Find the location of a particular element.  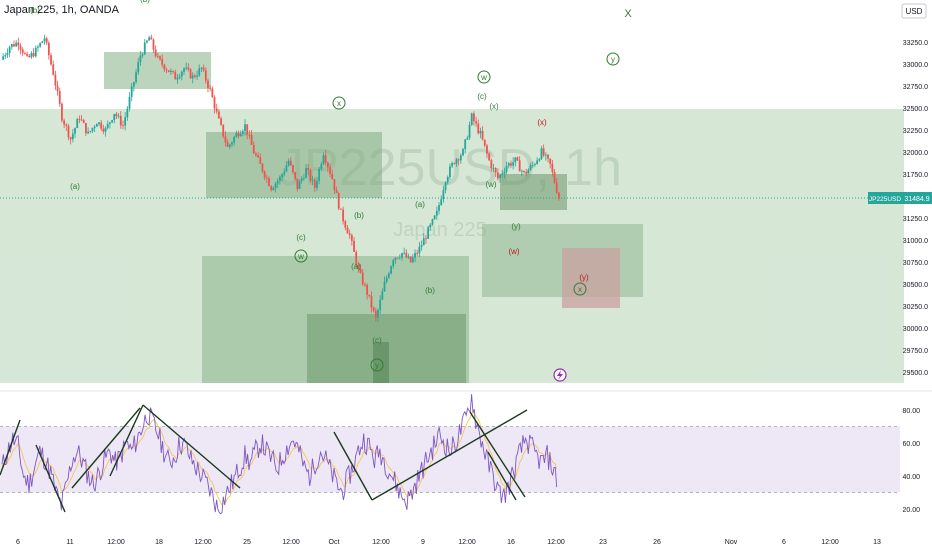

zone-mid-left is located at coordinates (294, 165).